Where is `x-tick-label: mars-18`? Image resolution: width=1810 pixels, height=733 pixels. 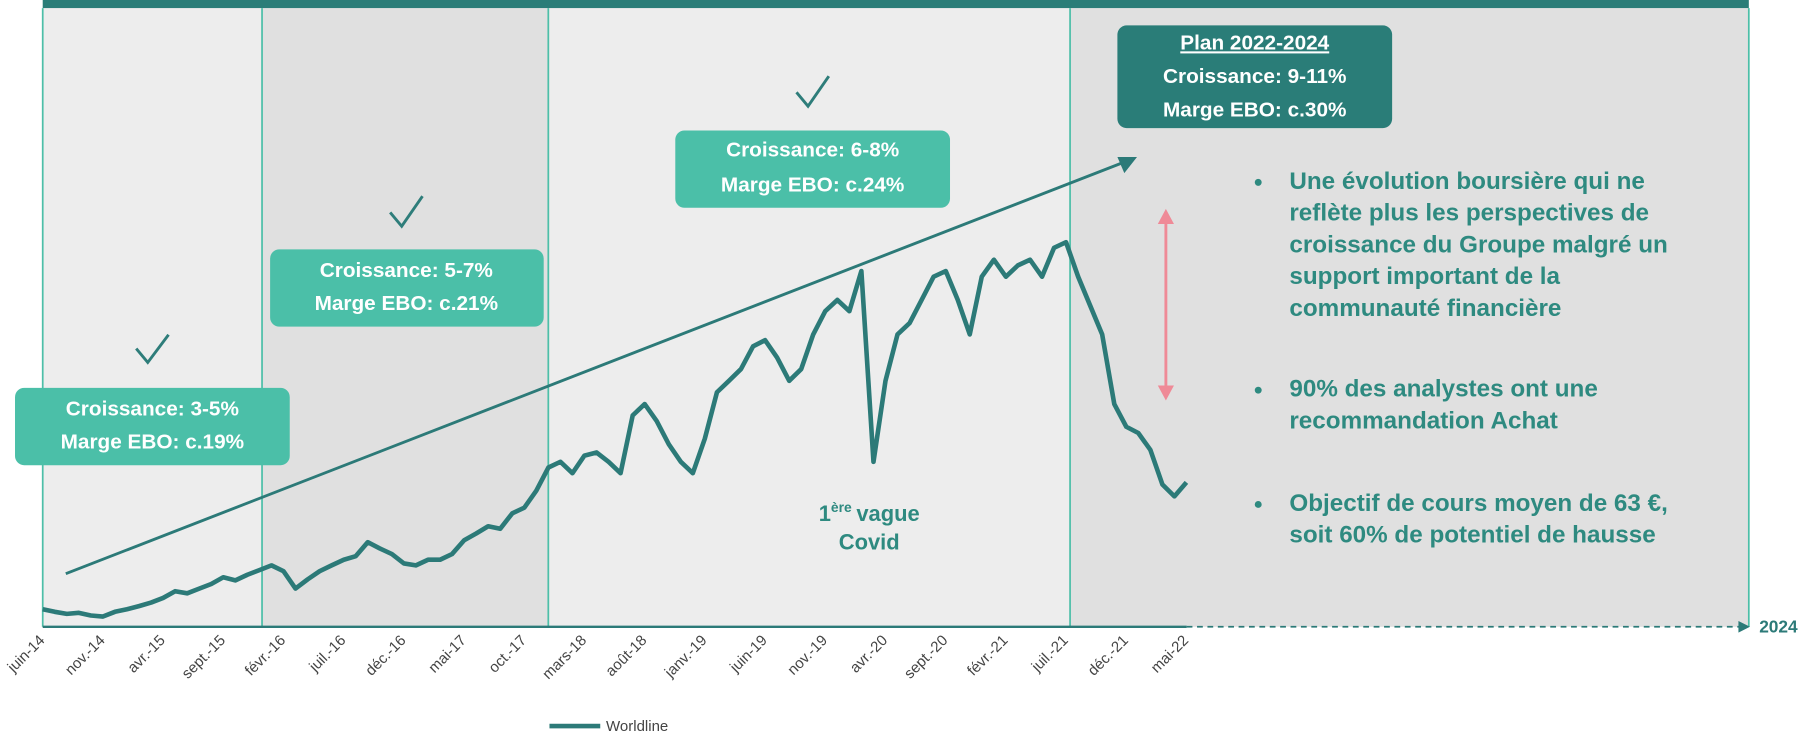
x-tick-label: mars-18 is located at coordinates (564, 657).